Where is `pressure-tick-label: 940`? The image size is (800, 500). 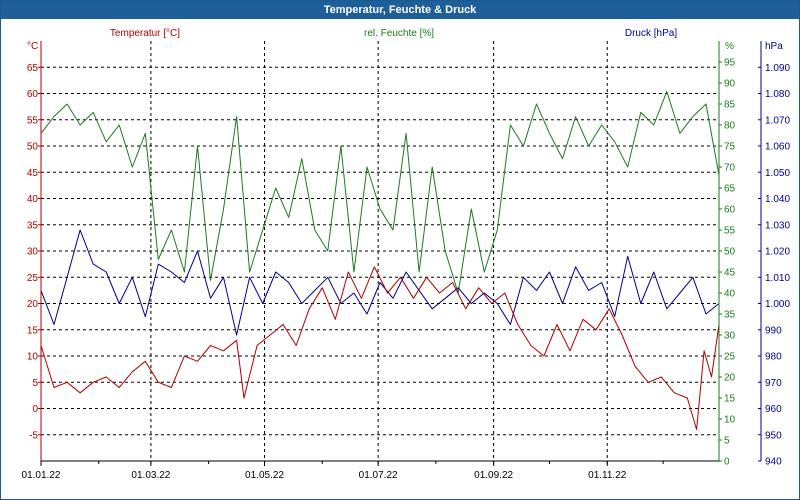 pressure-tick-label: 940 is located at coordinates (773, 462).